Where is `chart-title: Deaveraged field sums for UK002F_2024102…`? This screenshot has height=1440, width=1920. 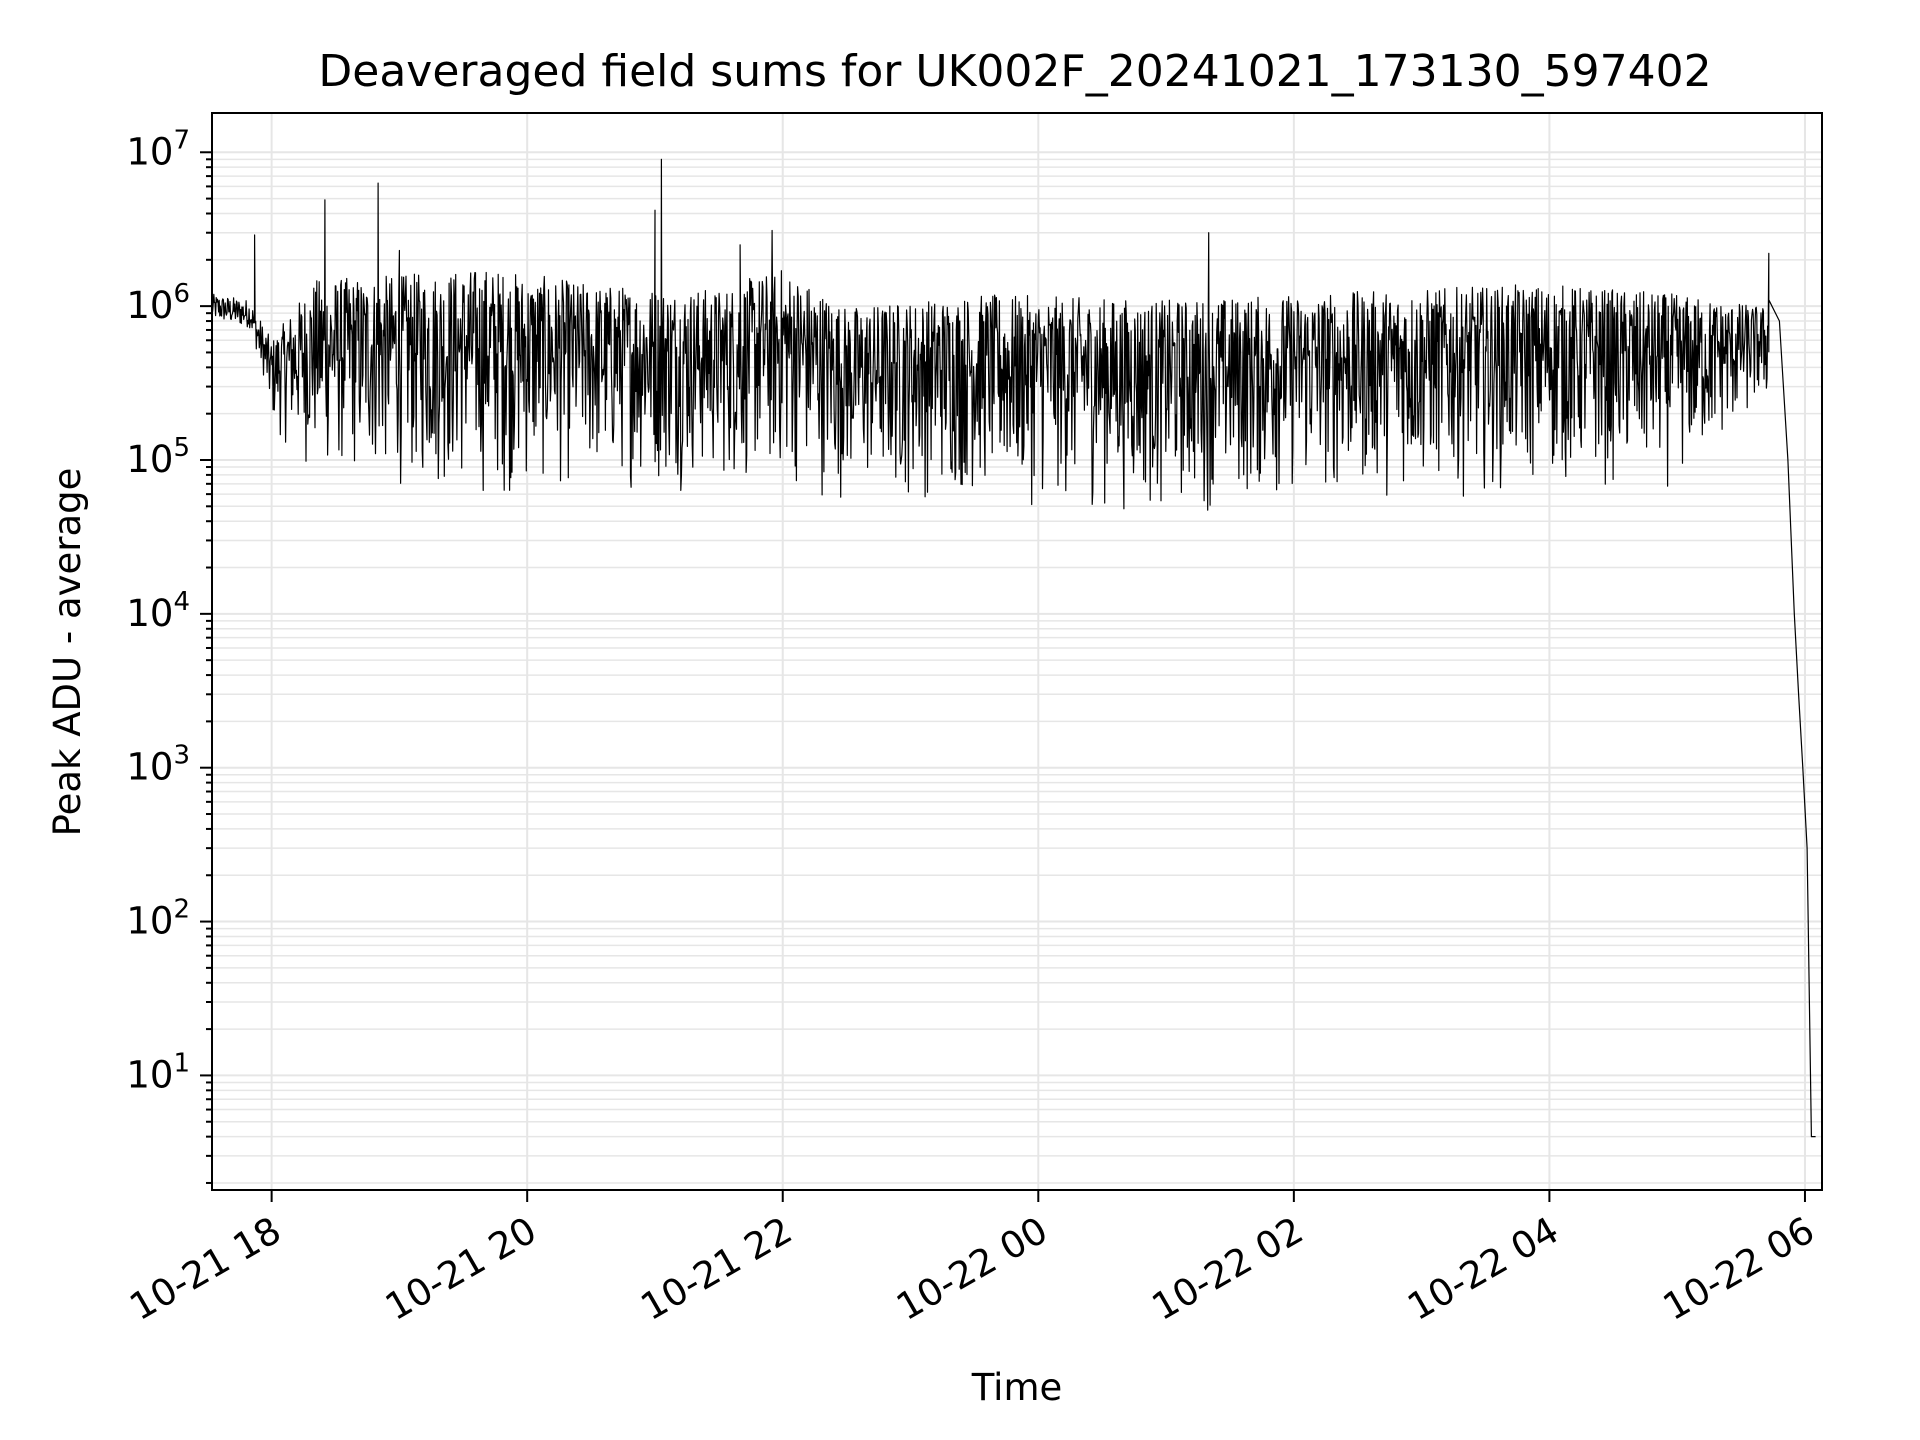 chart-title: Deaveraged field sums for UK002F_2024102… is located at coordinates (1014, 71).